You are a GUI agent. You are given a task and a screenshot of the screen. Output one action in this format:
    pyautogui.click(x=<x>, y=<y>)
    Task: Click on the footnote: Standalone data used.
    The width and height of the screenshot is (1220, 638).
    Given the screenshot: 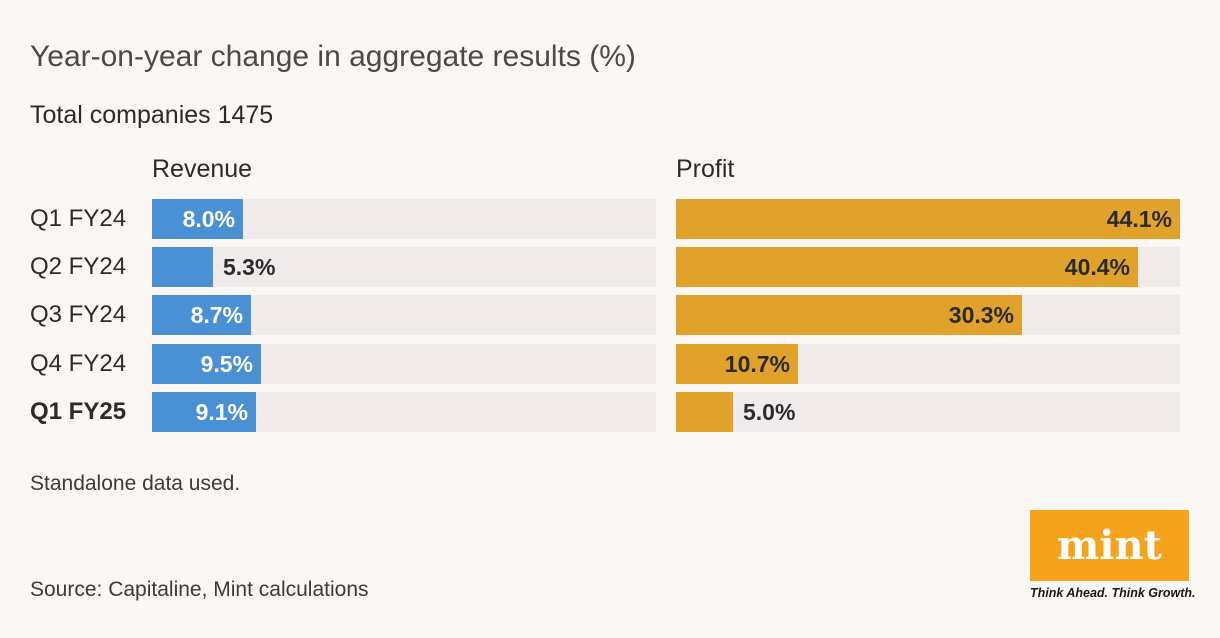 What is the action you would take?
    pyautogui.click(x=135, y=483)
    